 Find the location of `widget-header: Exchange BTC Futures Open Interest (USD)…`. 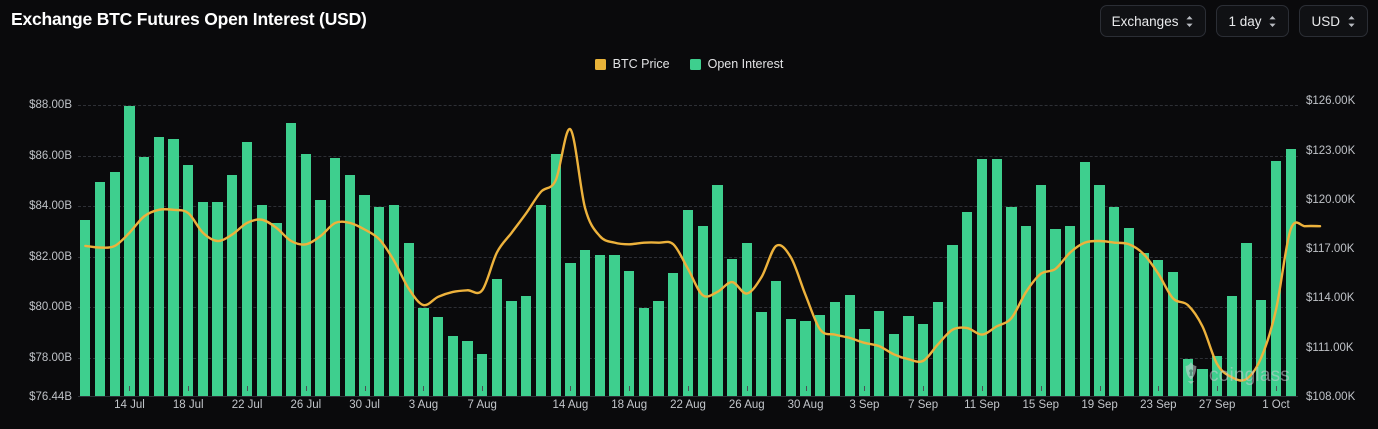

widget-header: Exchange BTC Futures Open Interest (USD)… is located at coordinates (689, 23).